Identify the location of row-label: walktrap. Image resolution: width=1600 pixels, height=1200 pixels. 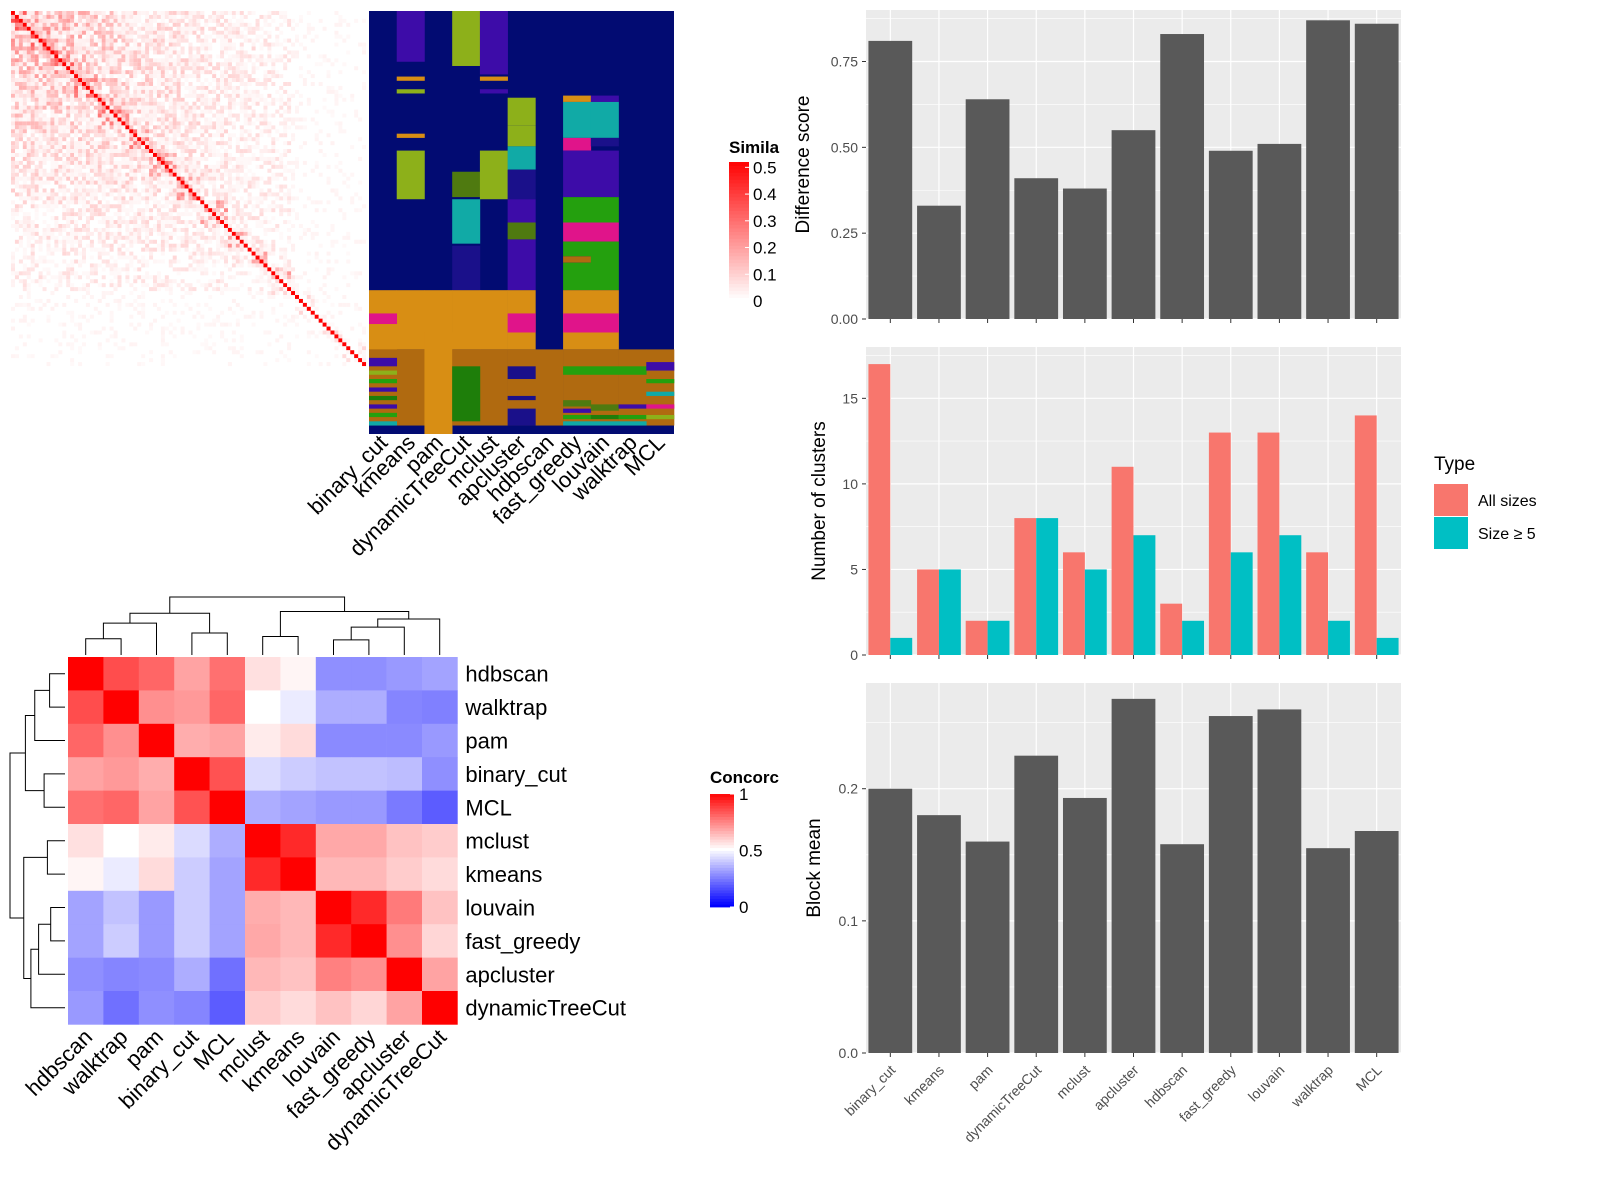
(505, 707).